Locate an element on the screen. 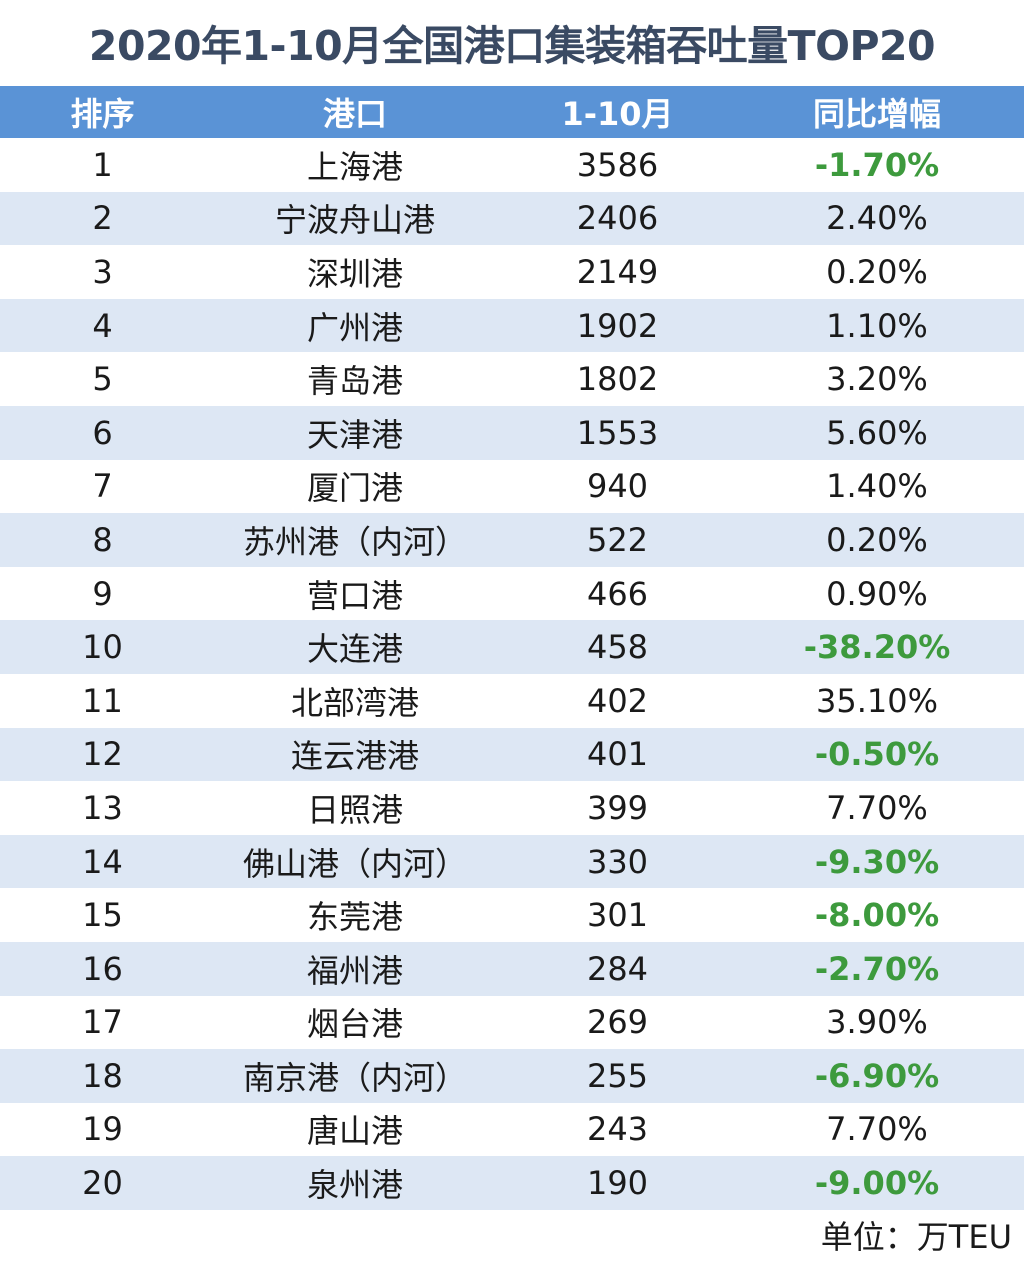 This screenshot has height=1262, width=1024. cell-growth: 0.90% is located at coordinates (877, 593).